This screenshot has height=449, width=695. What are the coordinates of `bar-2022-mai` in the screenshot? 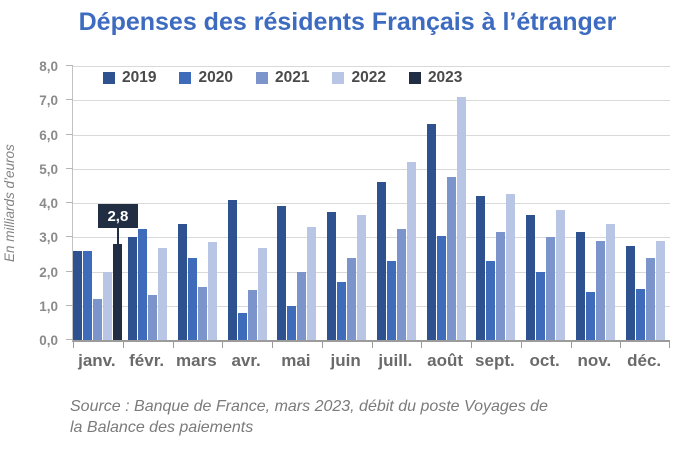 It's located at (312, 283).